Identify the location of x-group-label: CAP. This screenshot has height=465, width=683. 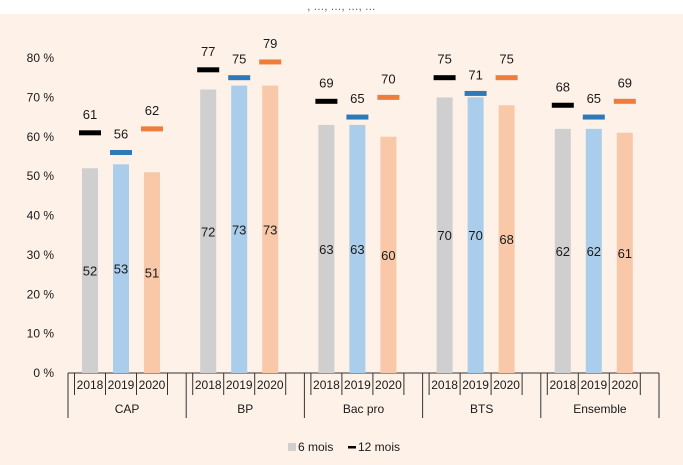
(127, 409).